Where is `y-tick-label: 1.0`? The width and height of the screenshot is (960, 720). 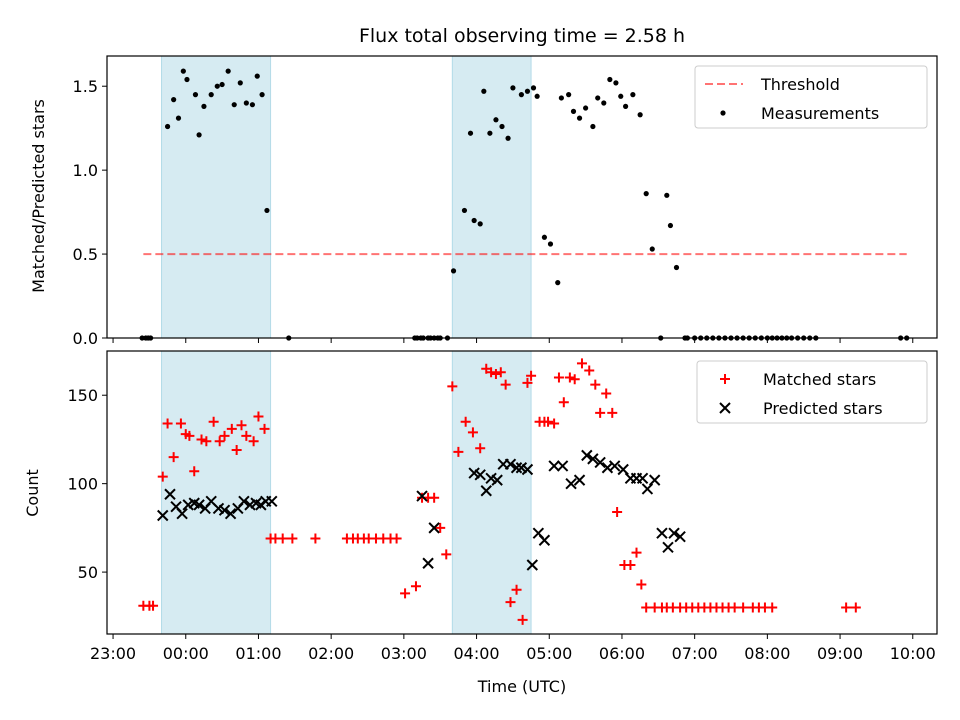 y-tick-label: 1.0 is located at coordinates (85, 170).